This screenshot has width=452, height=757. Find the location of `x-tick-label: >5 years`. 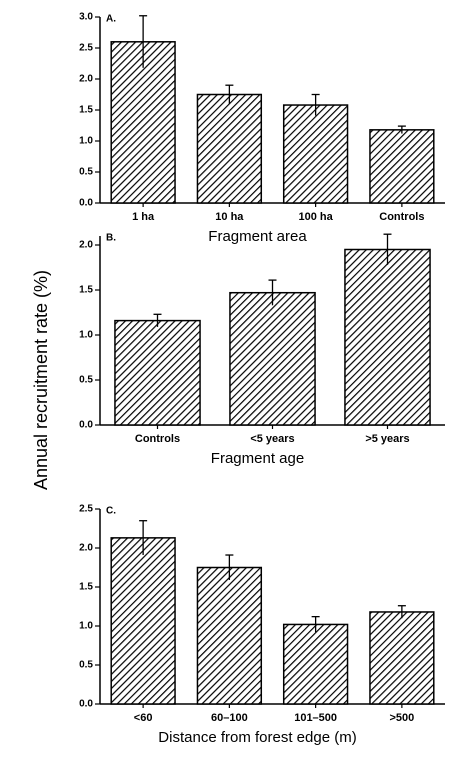

x-tick-label: >5 years is located at coordinates (387, 439).